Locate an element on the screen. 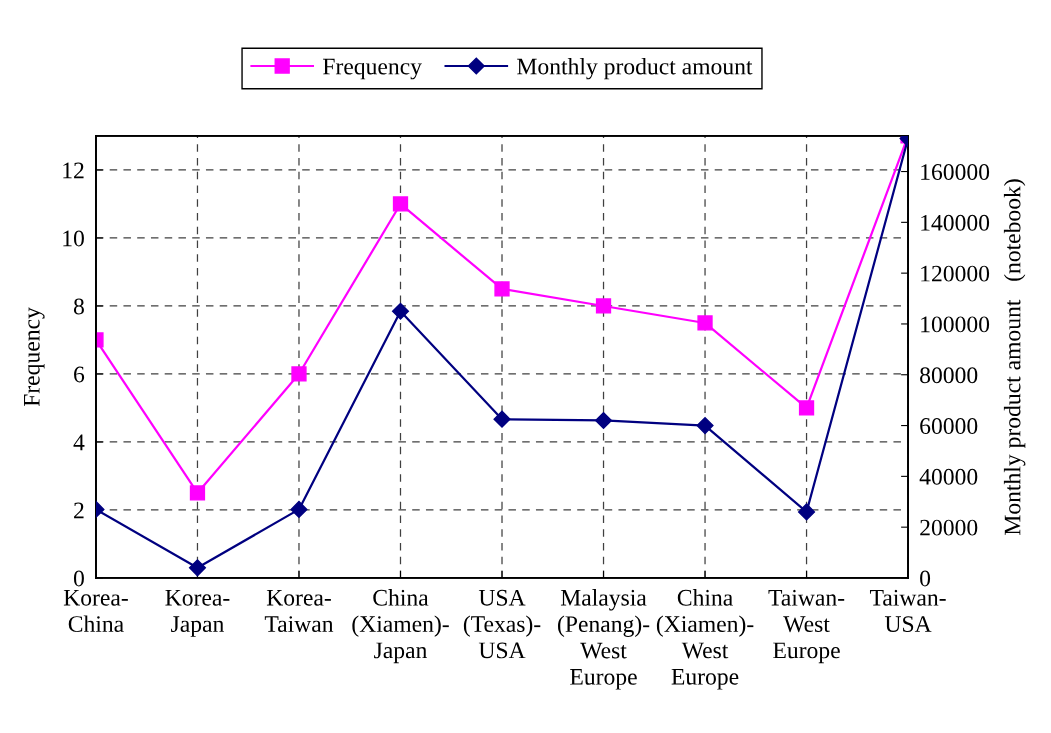  x-tick-label: USA (Texas)- USA is located at coordinates (502, 624).